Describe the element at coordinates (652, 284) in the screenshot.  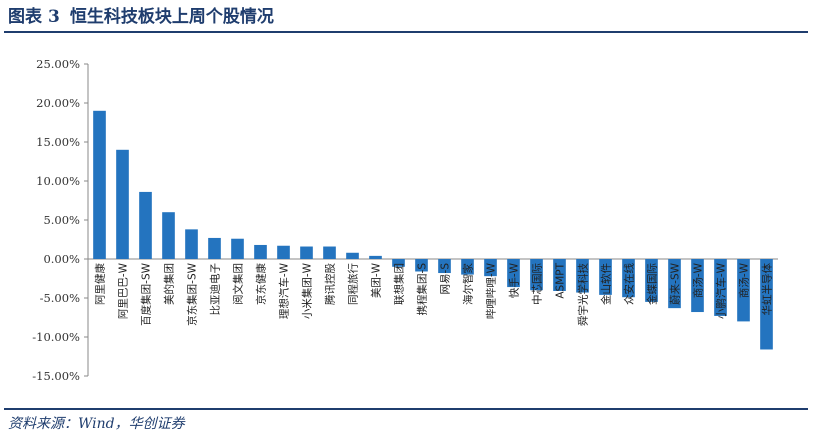
I see `category-label: 金蝶国际` at that location.